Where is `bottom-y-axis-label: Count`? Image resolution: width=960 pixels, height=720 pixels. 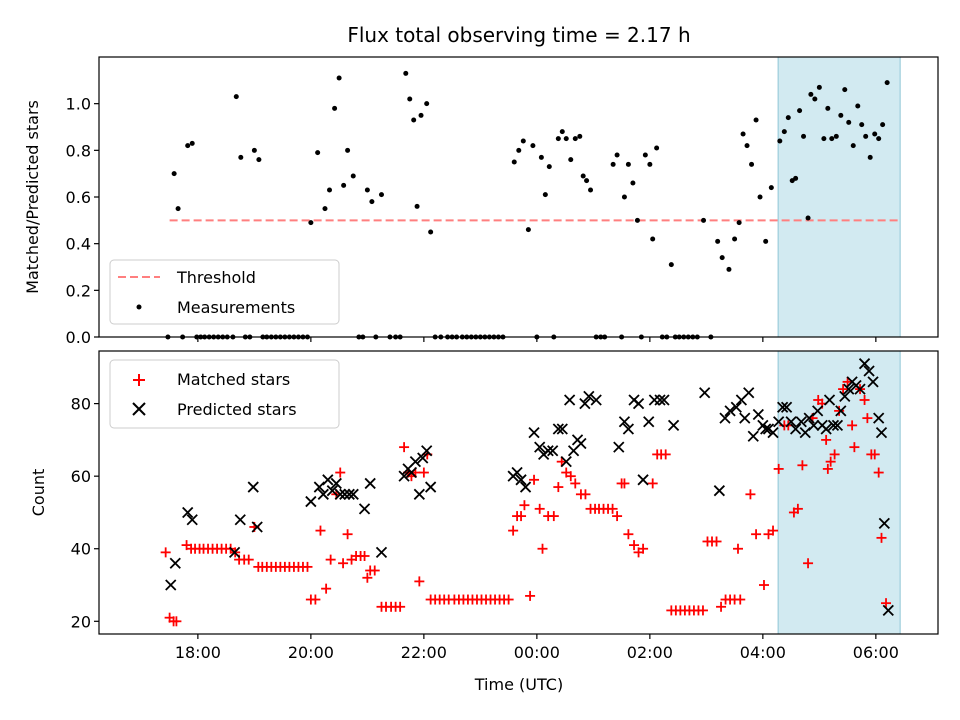
bottom-y-axis-label: Count is located at coordinates (38, 493).